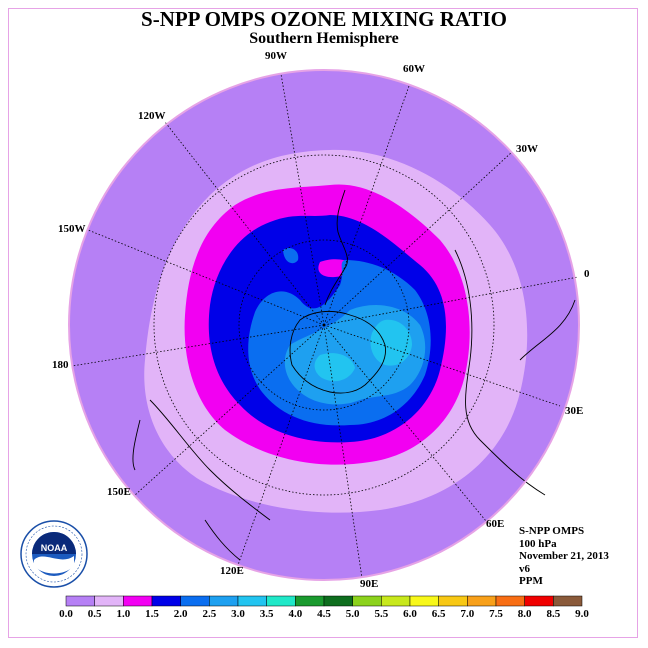 Image resolution: width=648 pixels, height=648 pixels. Describe the element at coordinates (54, 548) in the screenshot. I see `svg-text: NOAA` at that location.